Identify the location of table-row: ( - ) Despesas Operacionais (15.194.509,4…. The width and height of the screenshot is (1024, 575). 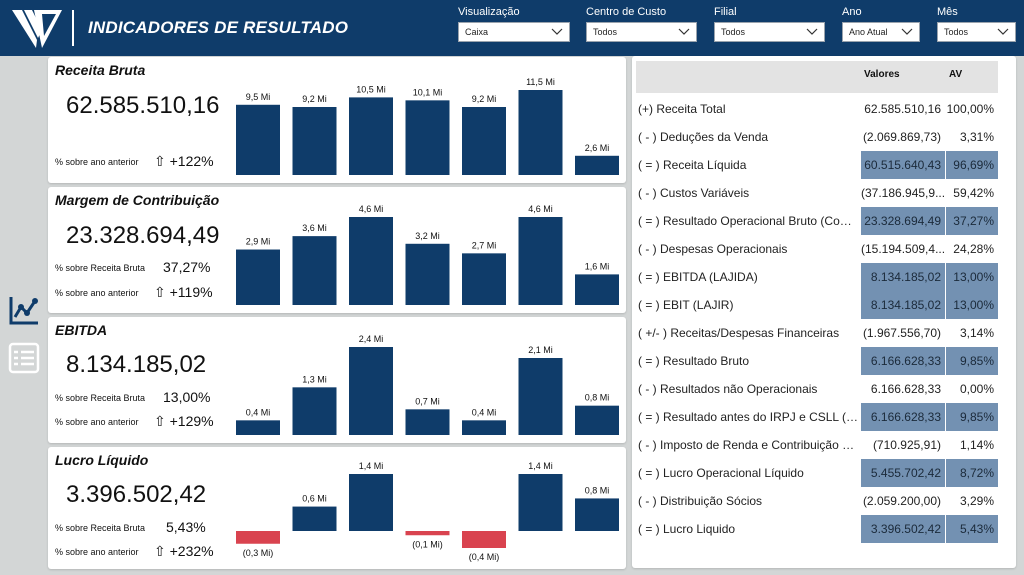
(824, 249).